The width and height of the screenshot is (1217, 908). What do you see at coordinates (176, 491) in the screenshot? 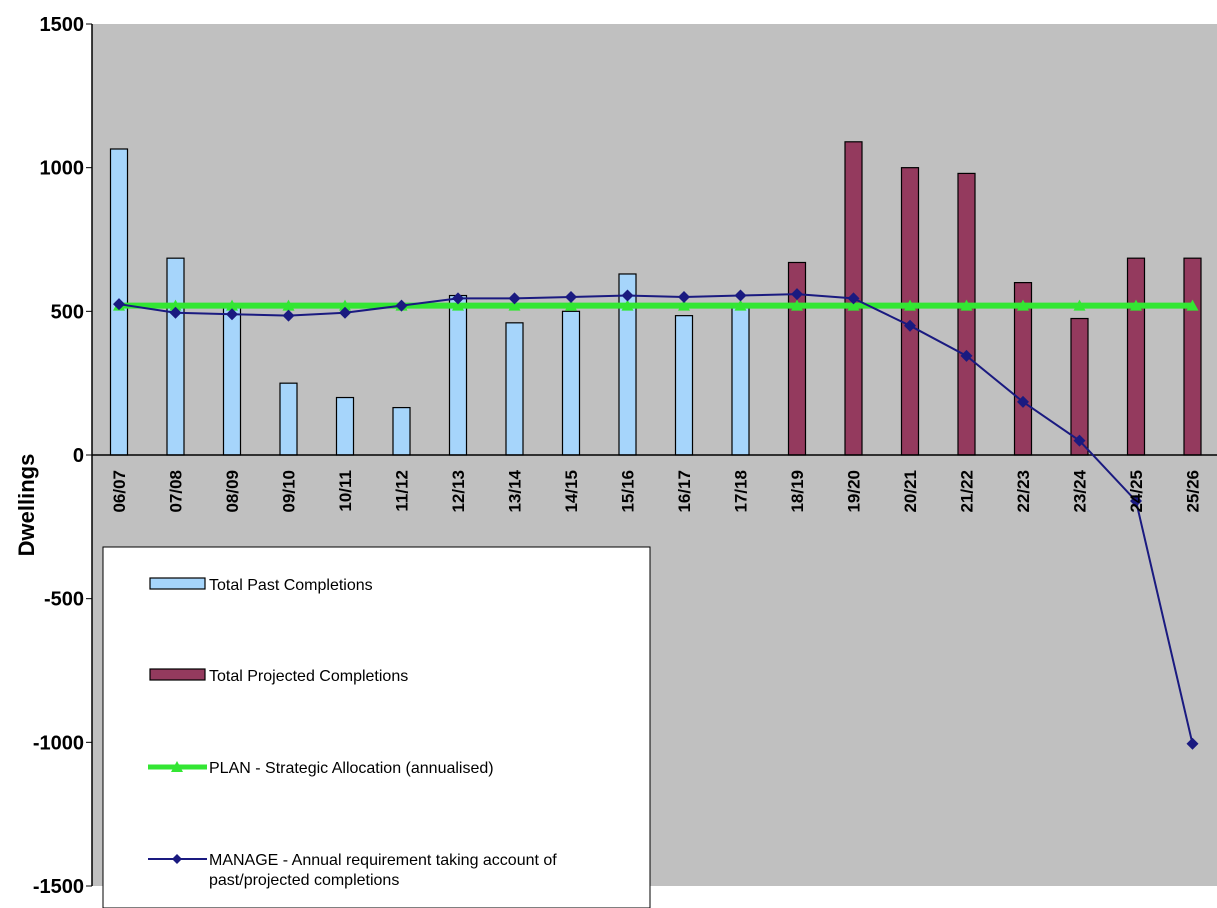
I see `x-tick-label: 07/08` at bounding box center [176, 491].